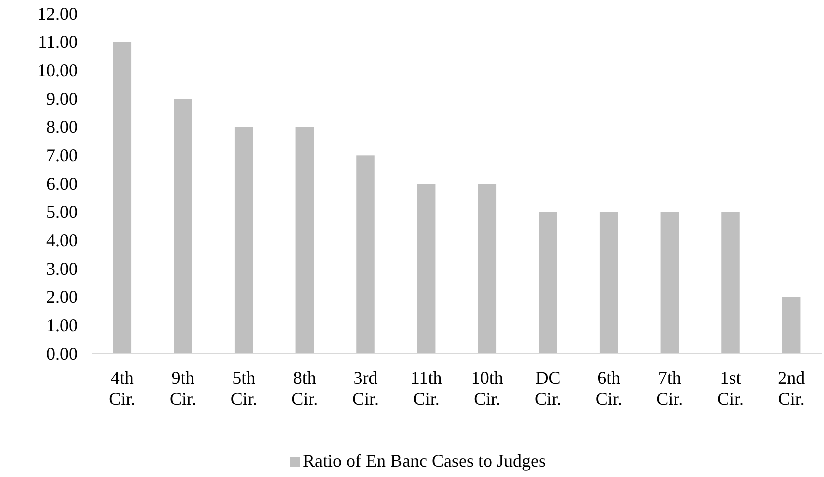 The image size is (824, 477). Describe the element at coordinates (62, 268) in the screenshot. I see `y-tick-label: 3.00` at that location.